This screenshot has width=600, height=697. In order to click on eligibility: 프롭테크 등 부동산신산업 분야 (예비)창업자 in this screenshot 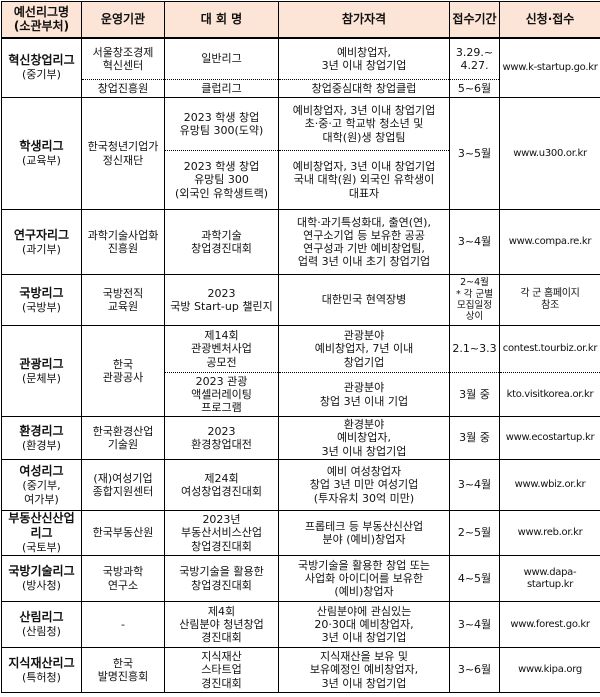, I will do `click(364, 533)`.